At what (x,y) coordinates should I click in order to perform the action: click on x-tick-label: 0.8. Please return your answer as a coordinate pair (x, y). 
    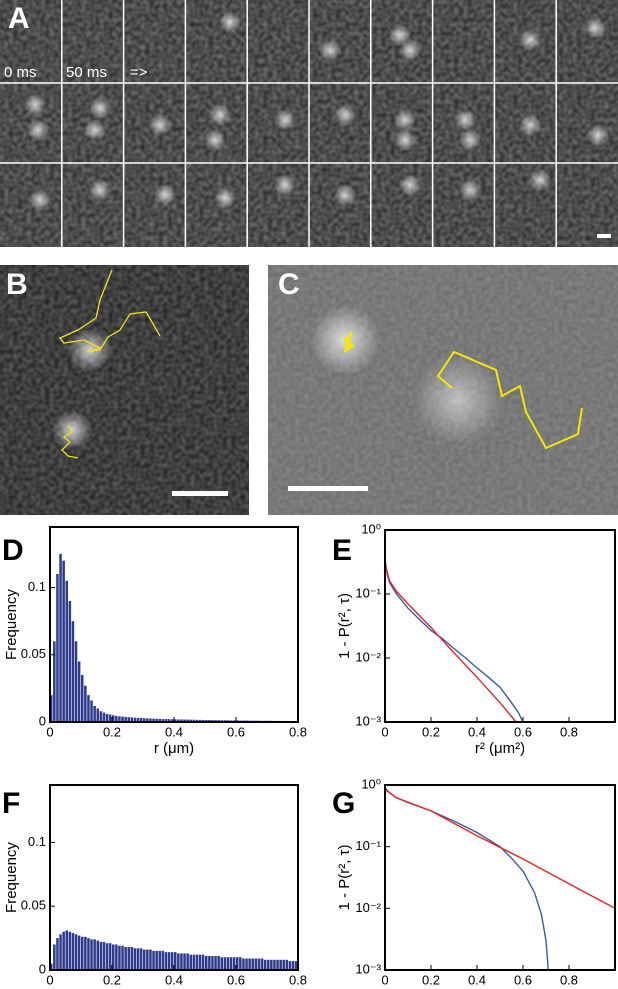
    Looking at the image, I should click on (298, 979).